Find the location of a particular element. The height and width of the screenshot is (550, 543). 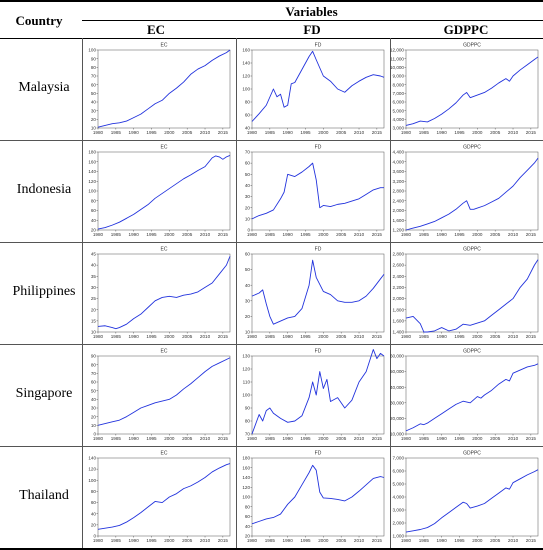

row-divider is located at coordinates (271, 344).